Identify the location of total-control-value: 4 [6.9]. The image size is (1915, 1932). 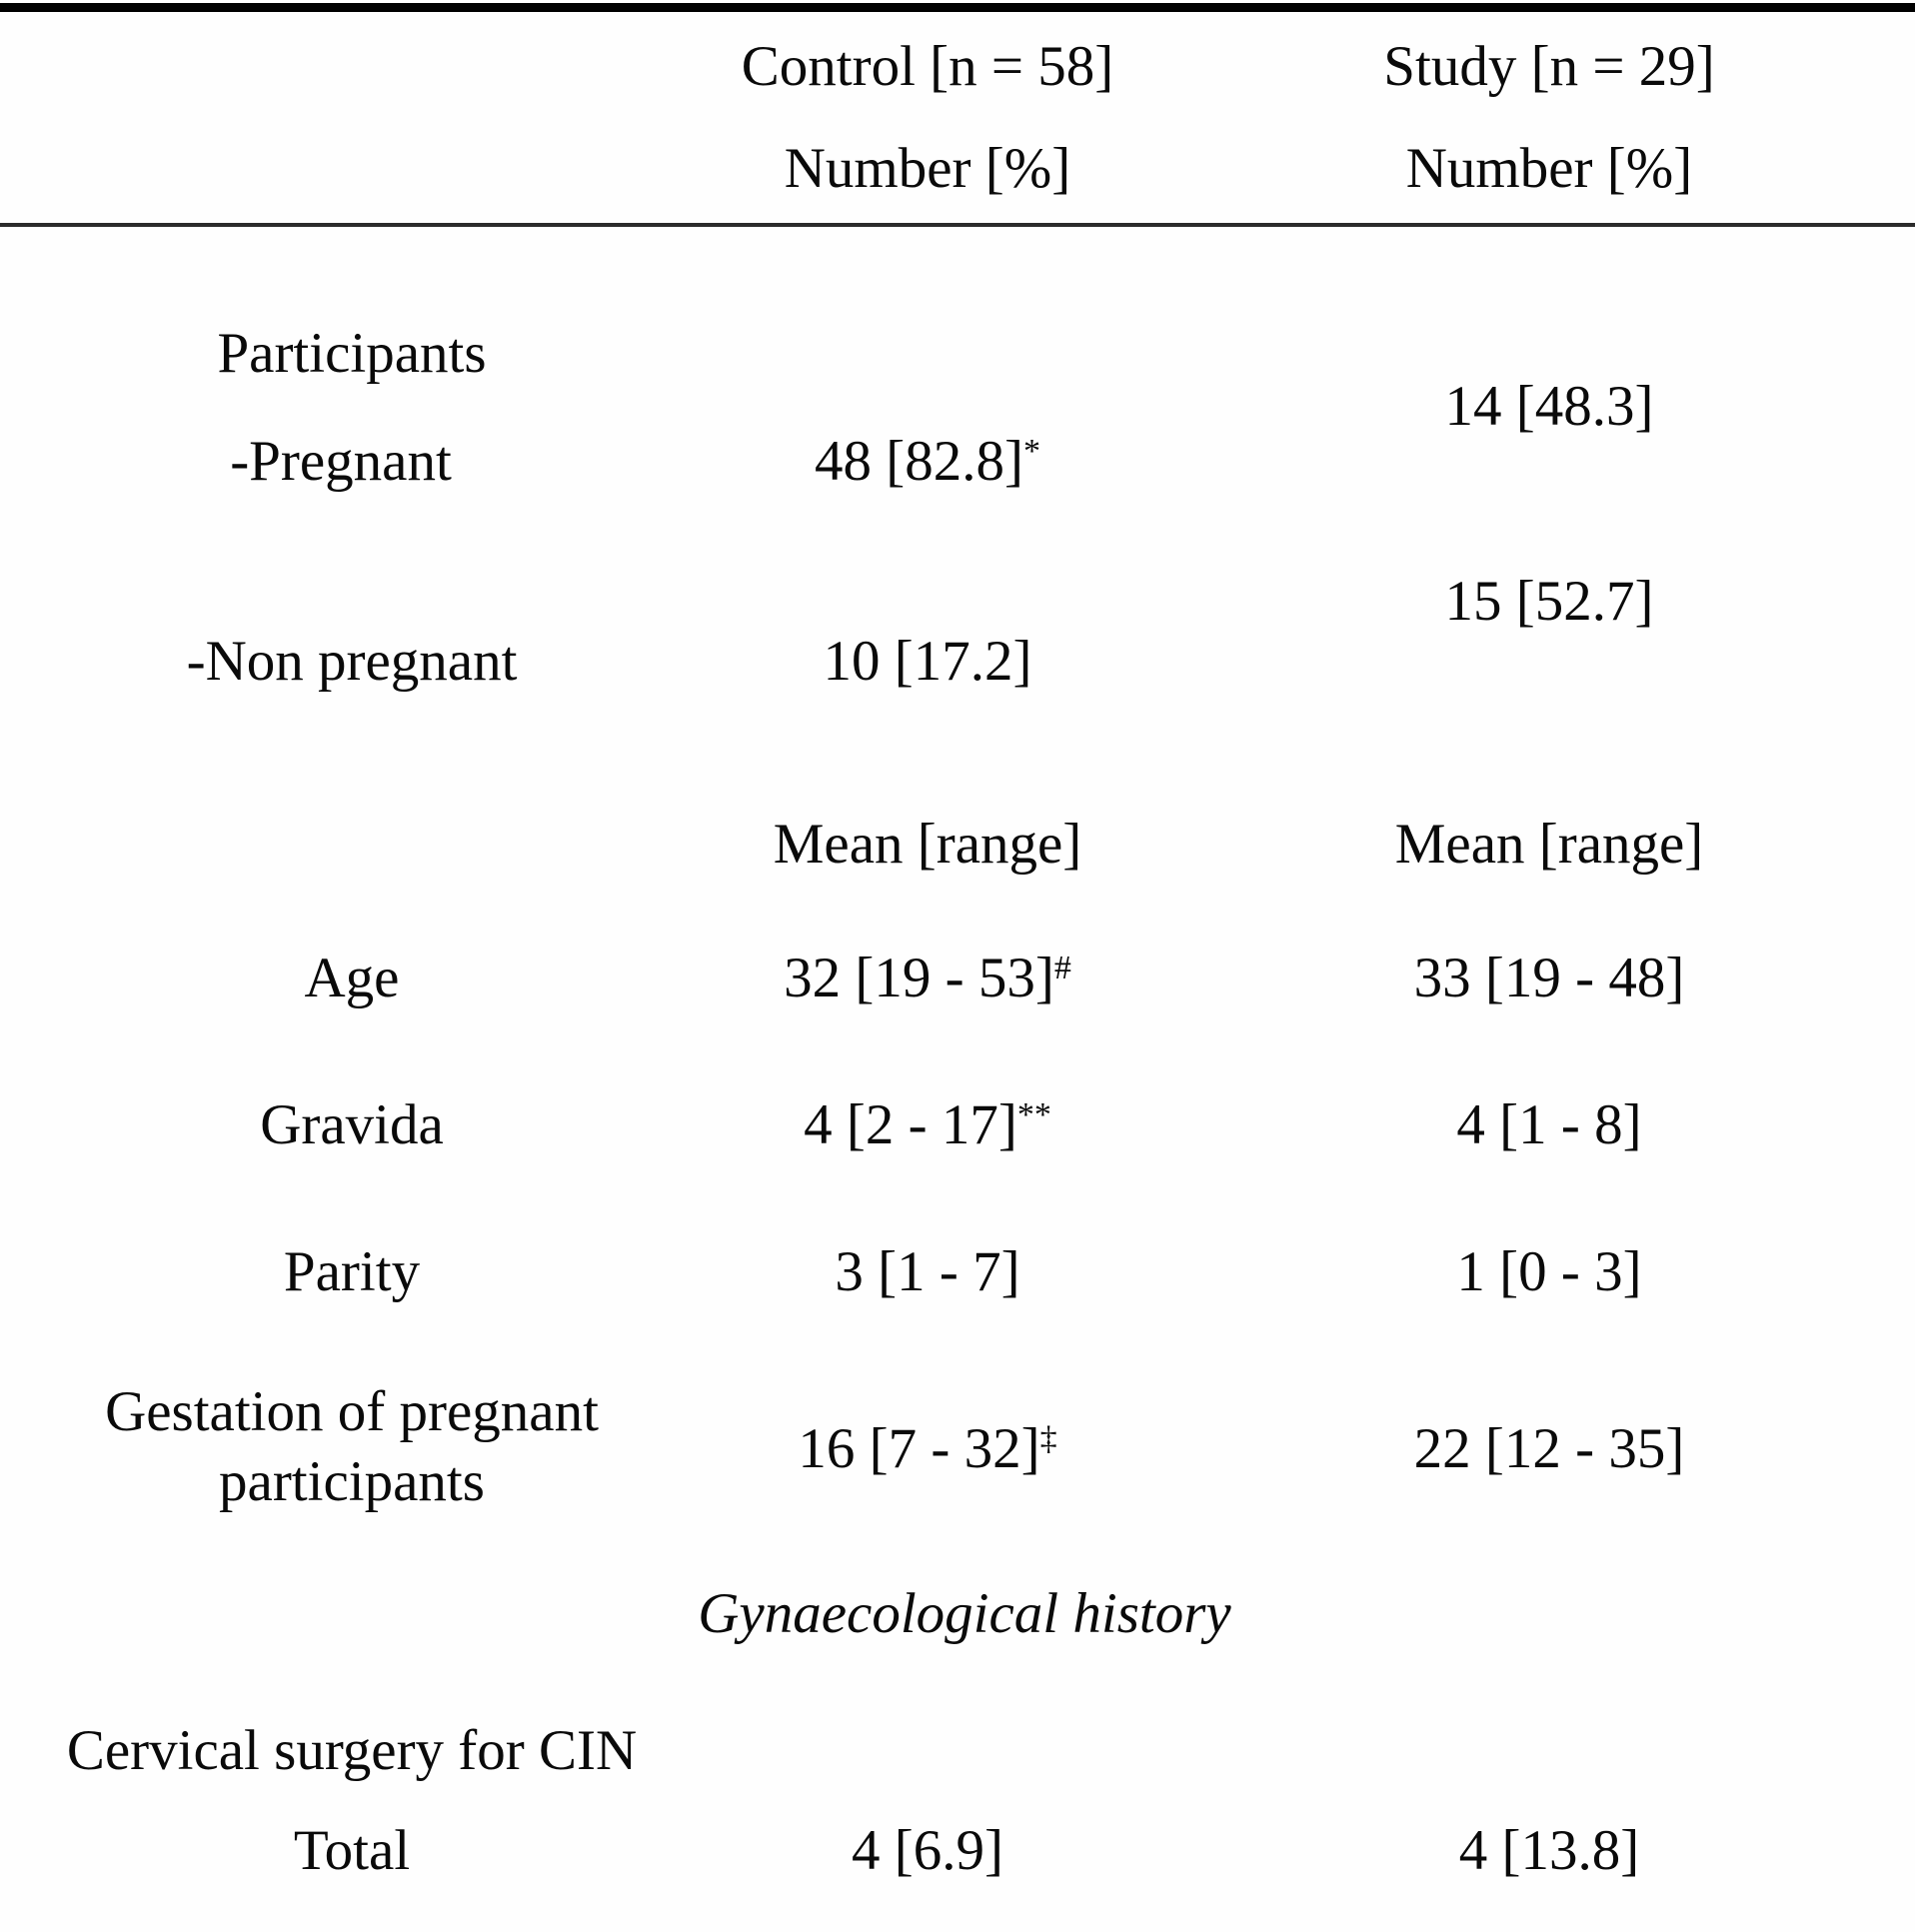
(928, 1850).